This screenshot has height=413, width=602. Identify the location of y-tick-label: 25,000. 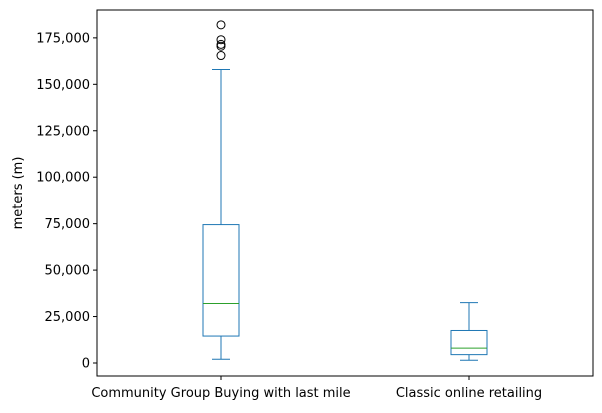
(68, 317).